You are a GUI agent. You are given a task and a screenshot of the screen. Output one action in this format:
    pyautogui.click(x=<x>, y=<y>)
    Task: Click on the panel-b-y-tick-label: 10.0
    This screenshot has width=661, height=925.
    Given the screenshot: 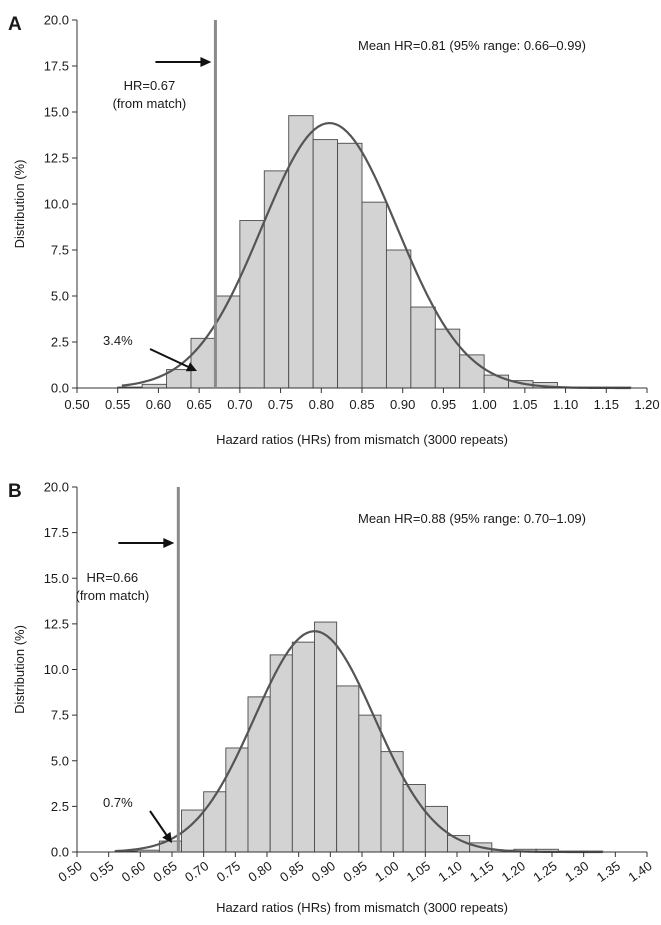 What is the action you would take?
    pyautogui.click(x=56, y=669)
    